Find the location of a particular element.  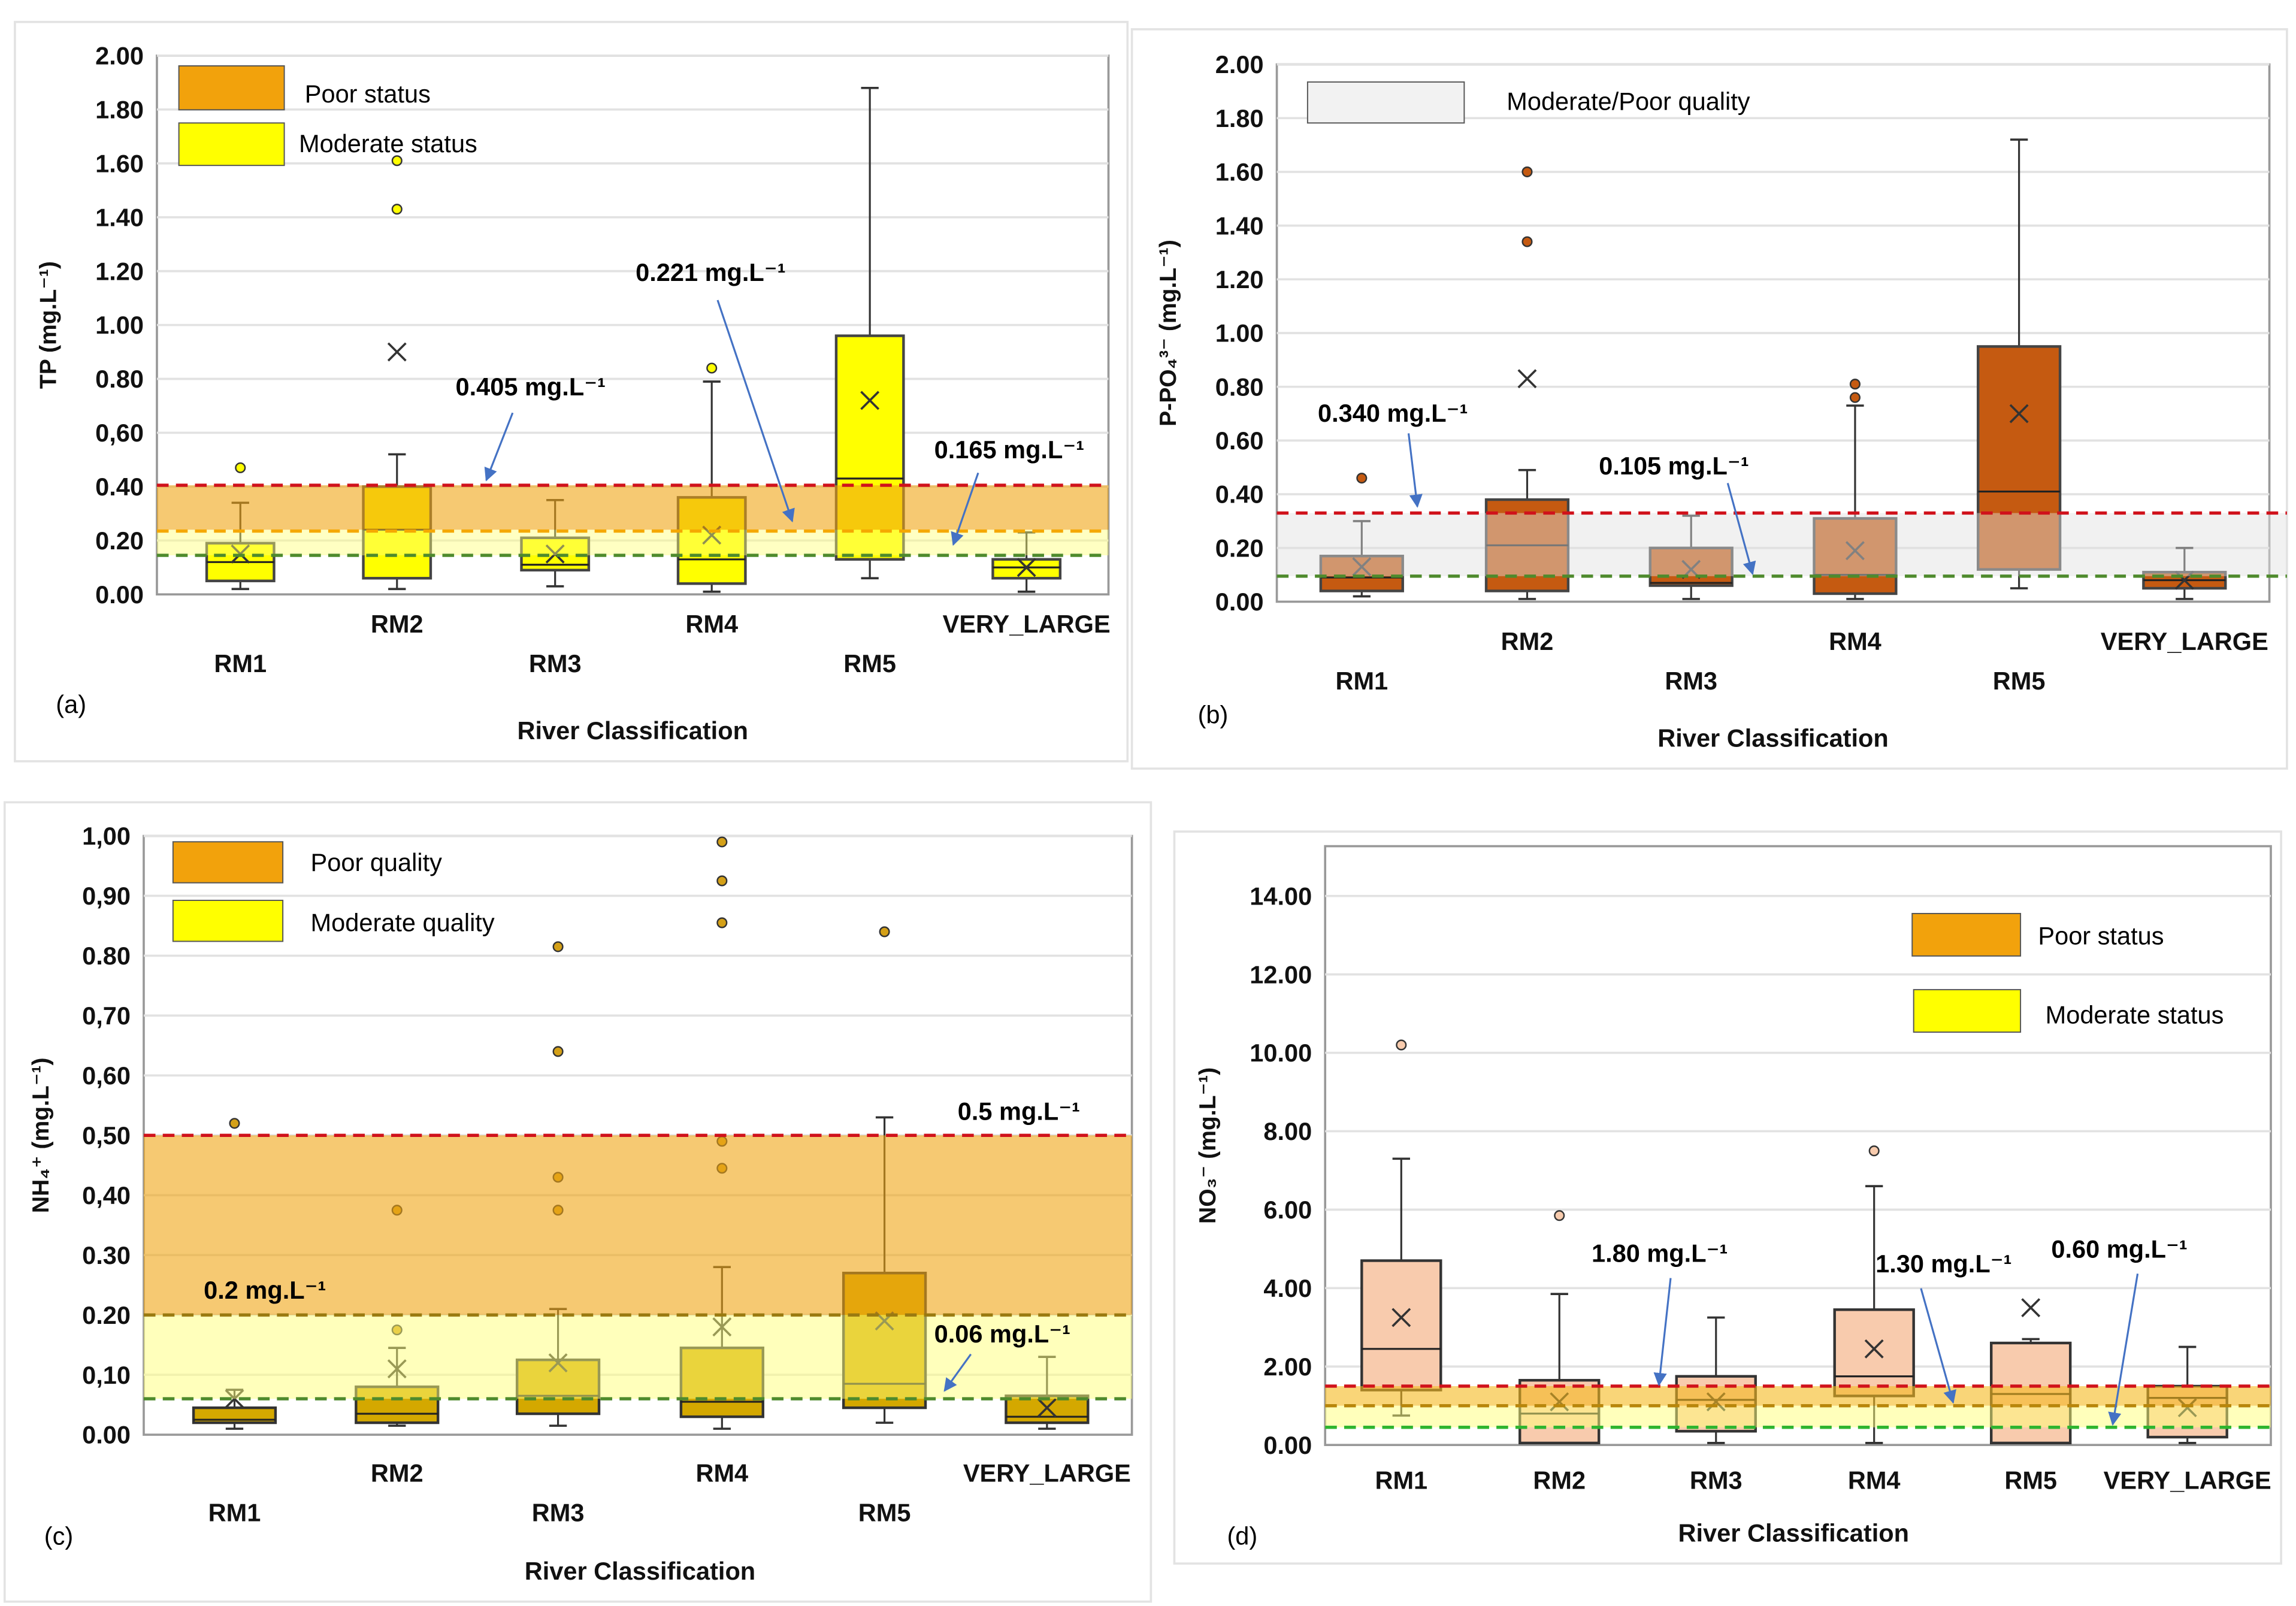

panel-tag: (b) is located at coordinates (1213, 714).